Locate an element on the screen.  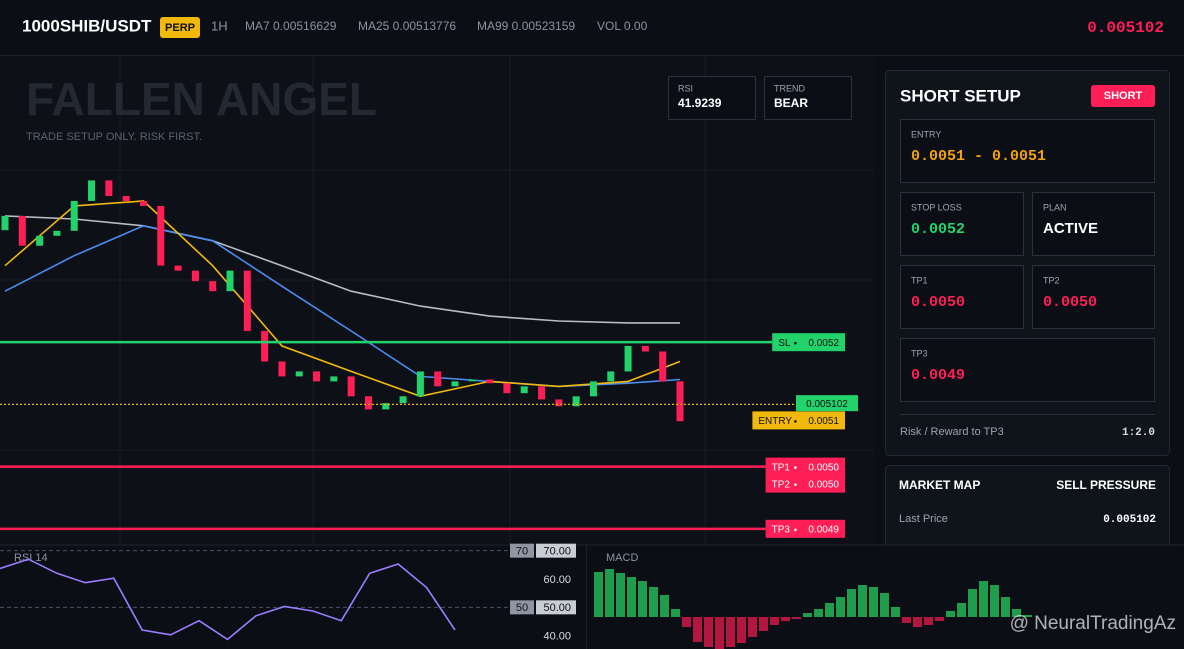
indicator-layer: 70.00 60.00 50.00 40.00 70 50 is located at coordinates (516, 596).